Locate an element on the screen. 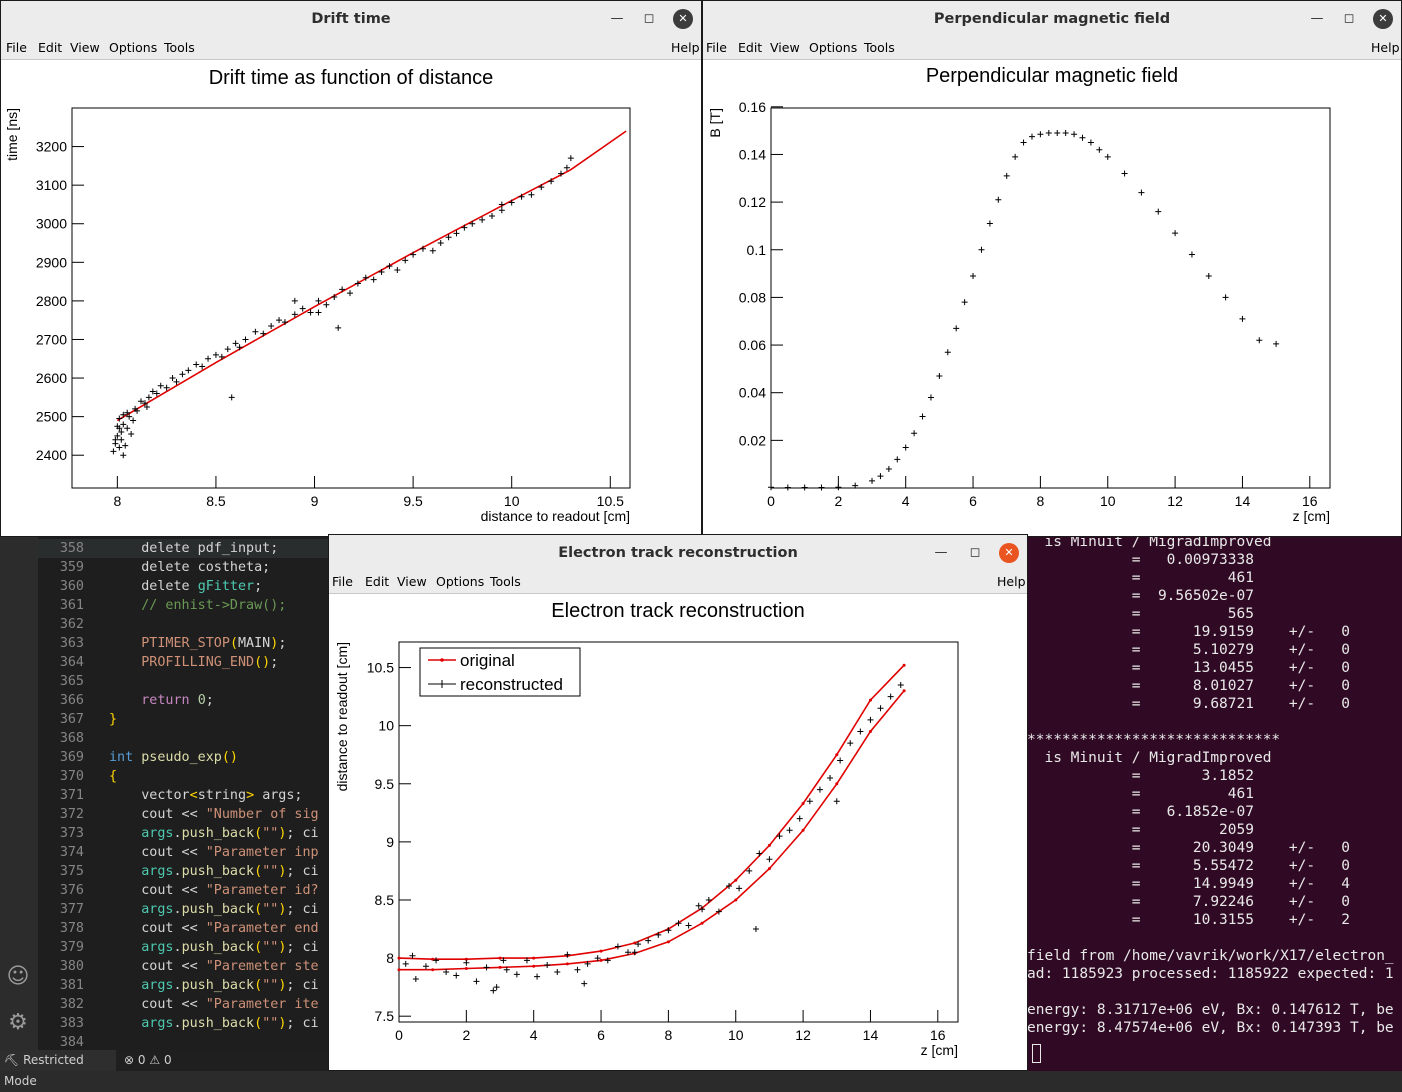 This screenshot has height=1092, width=1402. account-icon: ☺ is located at coordinates (18, 976).